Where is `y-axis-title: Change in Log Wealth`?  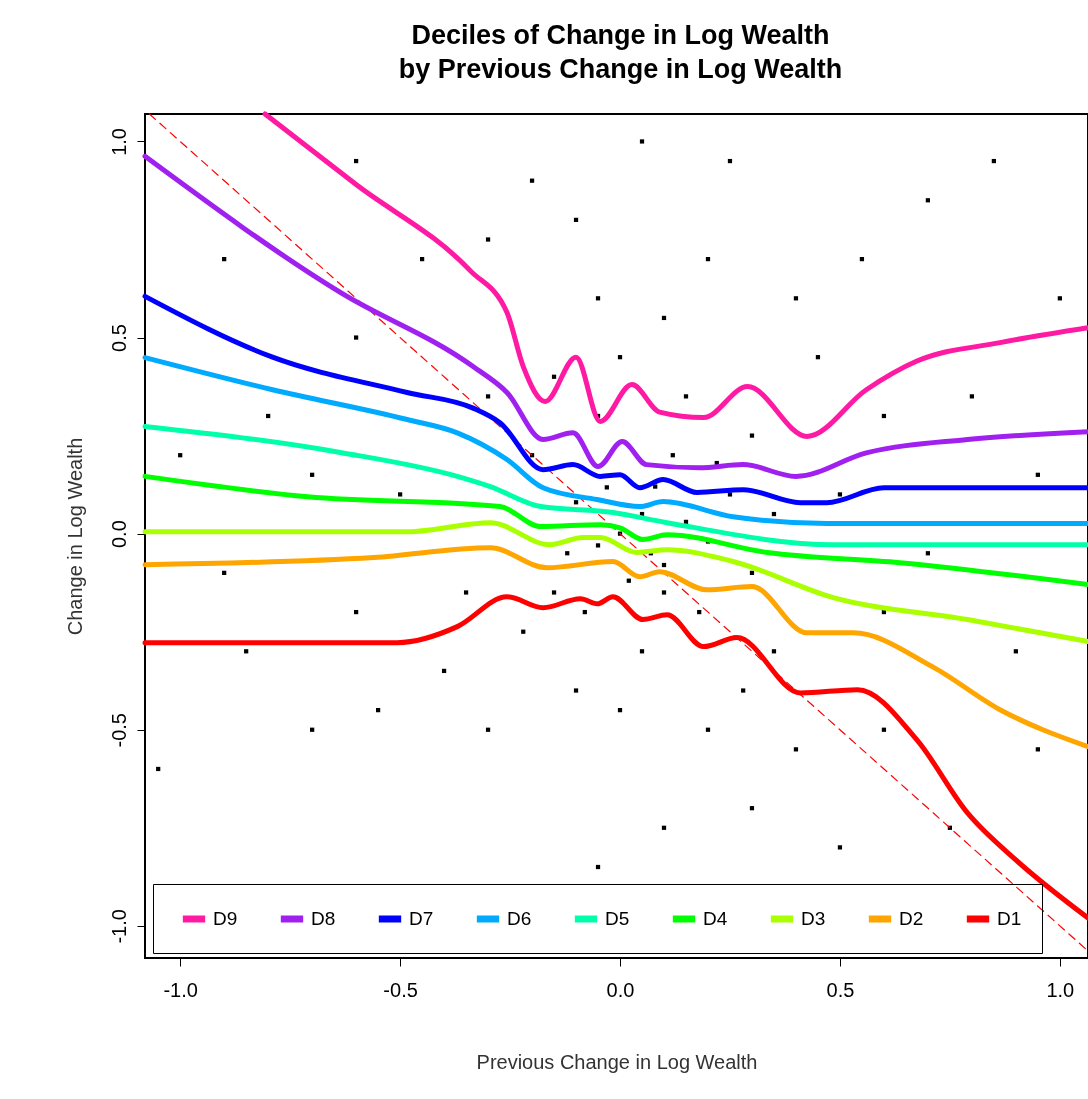
y-axis-title: Change in Log Wealth is located at coordinates (74, 536).